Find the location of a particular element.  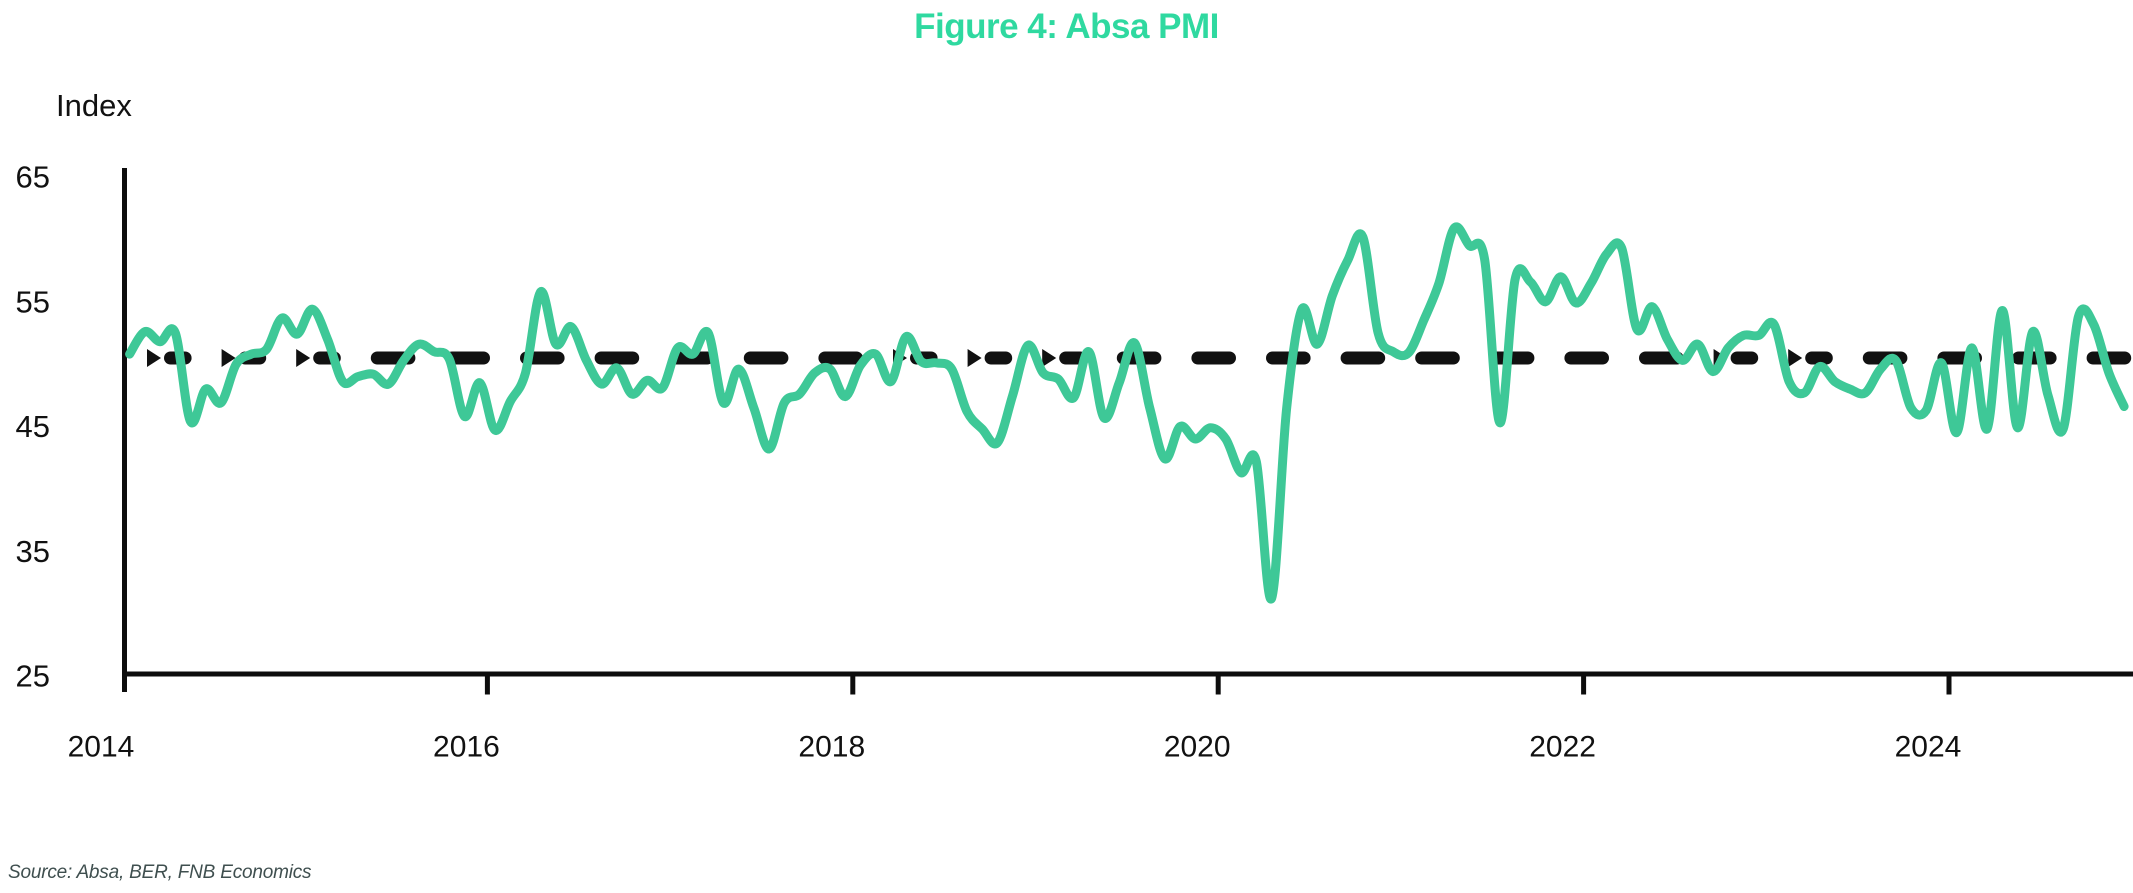

y-tick-label: 25 is located at coordinates (33, 676).